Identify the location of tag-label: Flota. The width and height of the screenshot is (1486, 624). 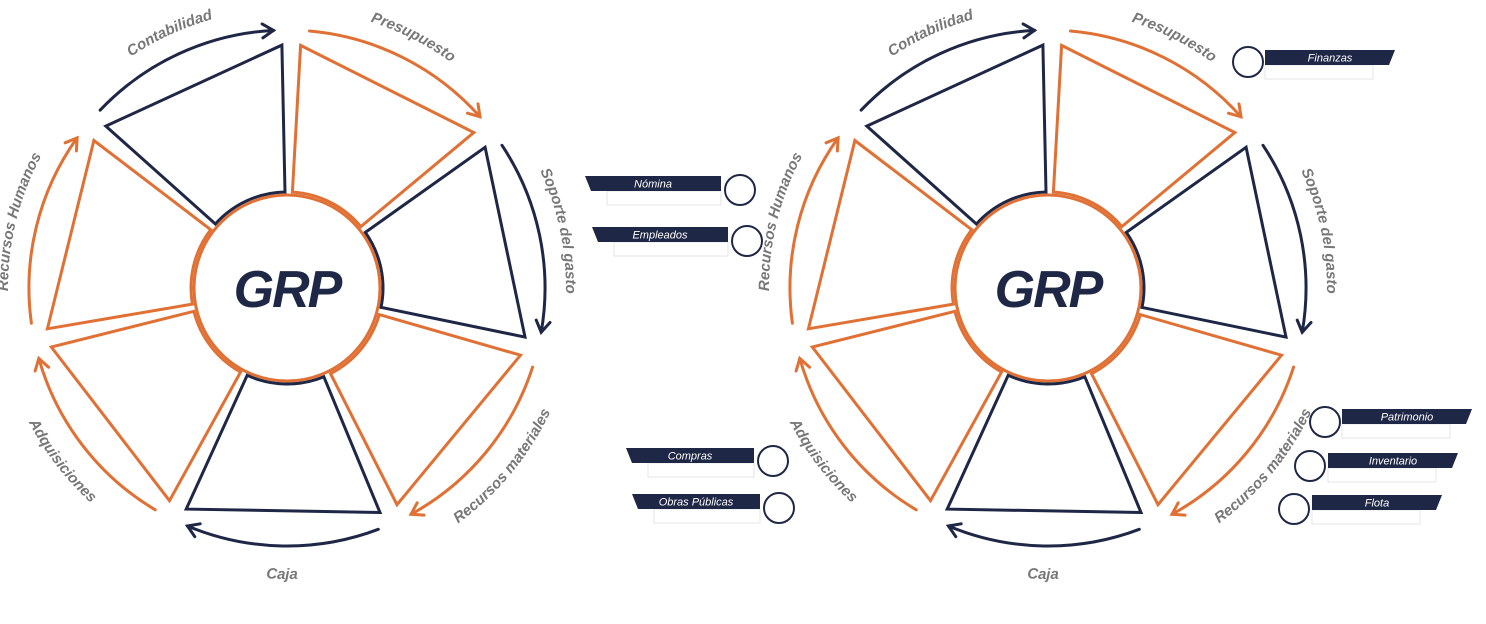
(1377, 504).